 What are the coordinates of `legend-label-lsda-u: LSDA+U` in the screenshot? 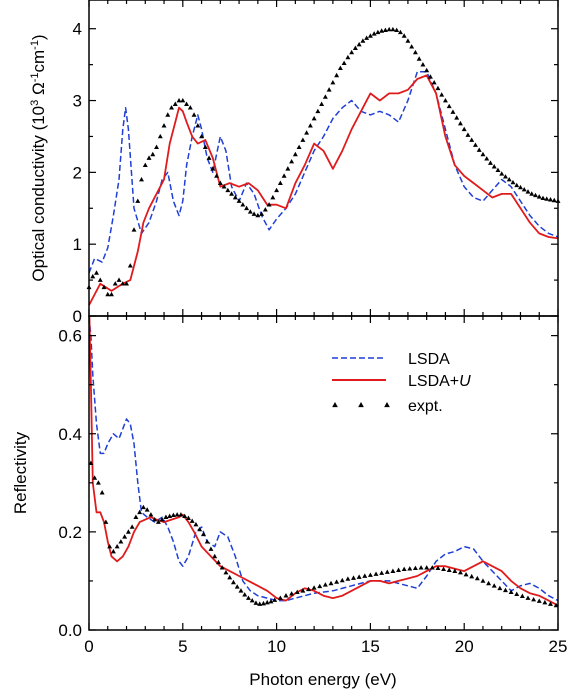 It's located at (439, 381).